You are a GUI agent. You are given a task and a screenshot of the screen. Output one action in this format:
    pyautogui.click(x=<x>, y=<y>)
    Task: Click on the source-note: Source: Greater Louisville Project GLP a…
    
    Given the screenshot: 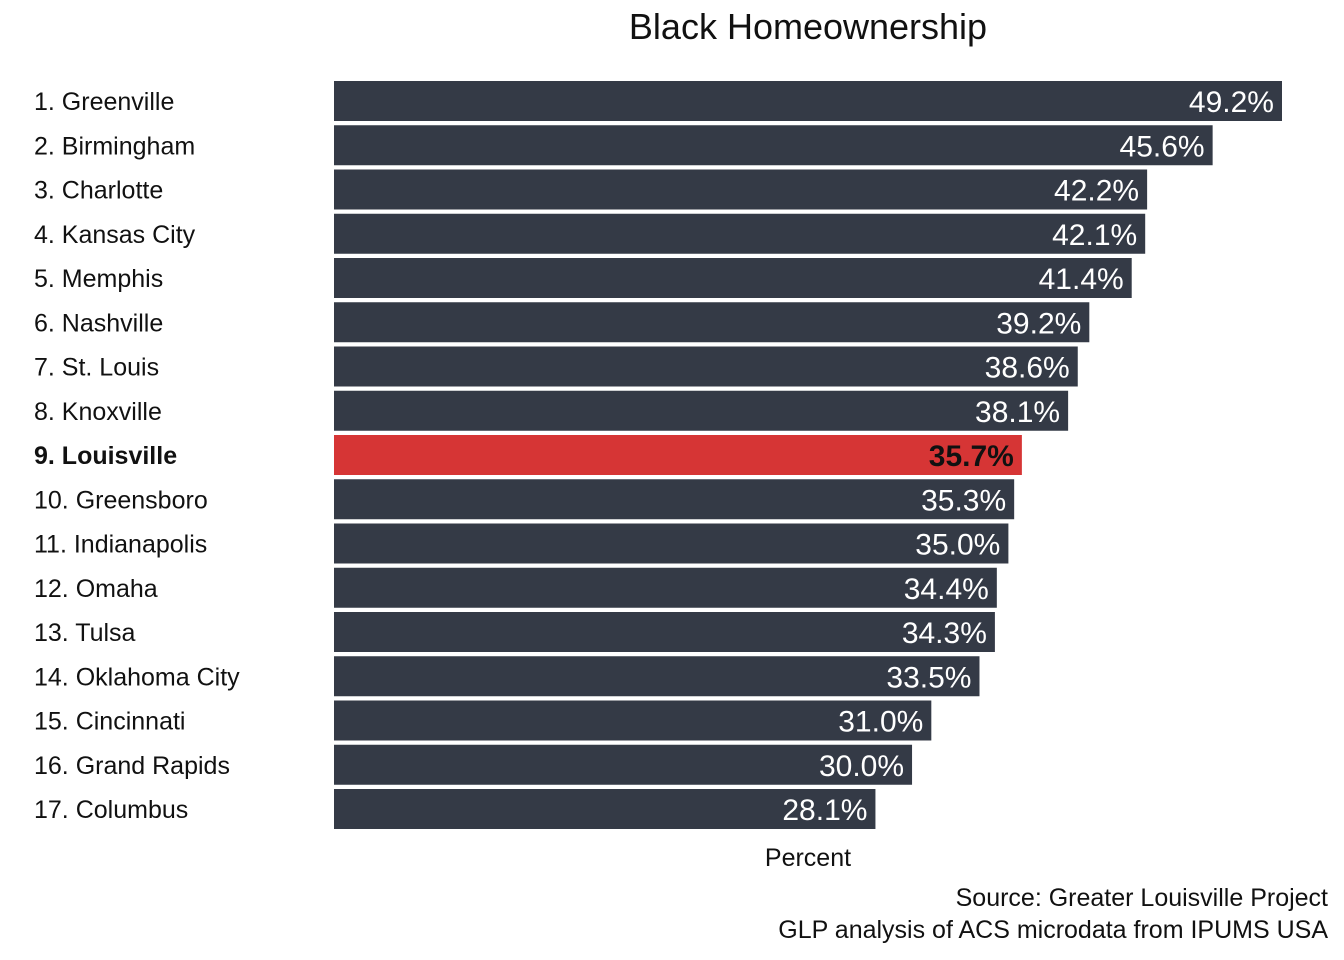 What is the action you would take?
    pyautogui.click(x=1053, y=914)
    